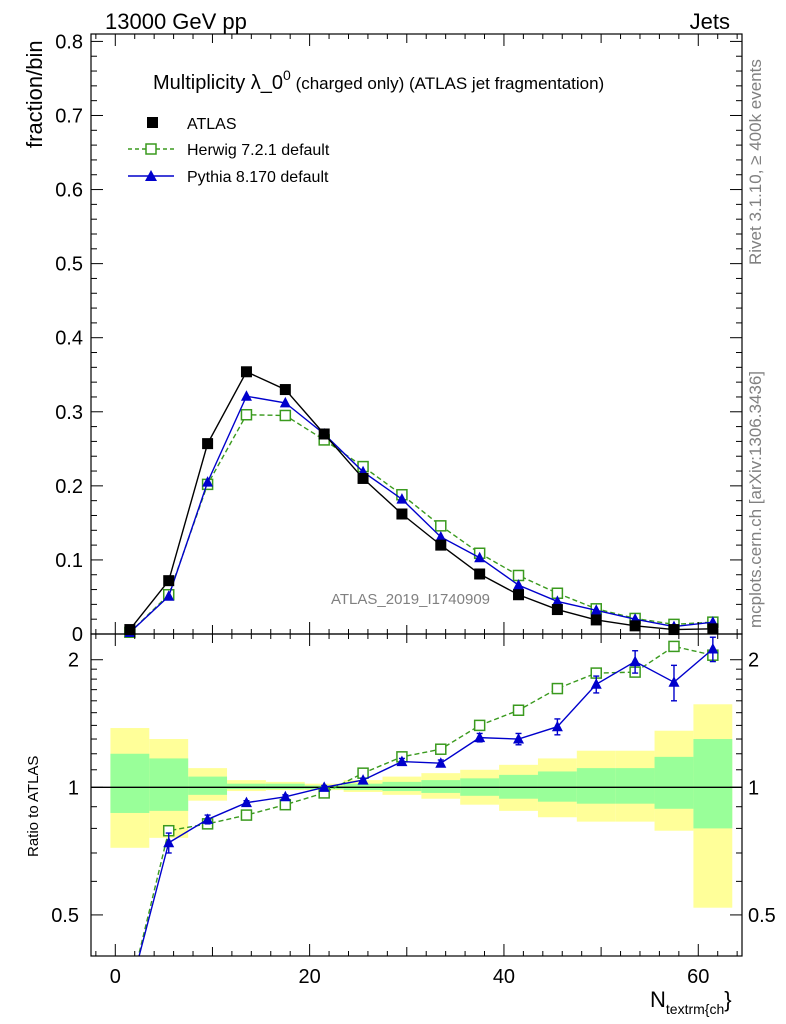  What do you see at coordinates (309, 977) in the screenshot?
I see `x-tick-label-1: 20` at bounding box center [309, 977].